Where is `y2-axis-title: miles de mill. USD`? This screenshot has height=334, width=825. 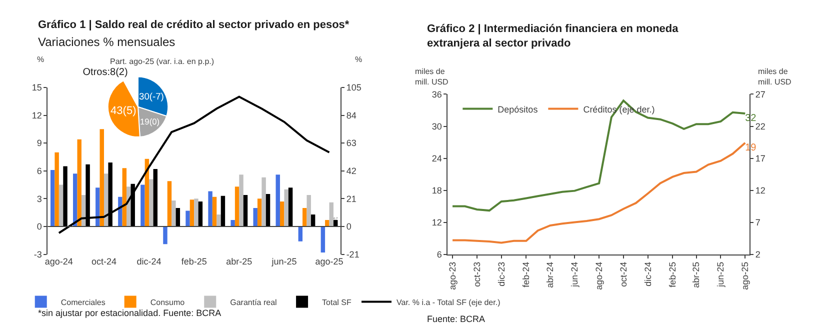
y2-axis-title: miles de mill. USD is located at coordinates (775, 76).